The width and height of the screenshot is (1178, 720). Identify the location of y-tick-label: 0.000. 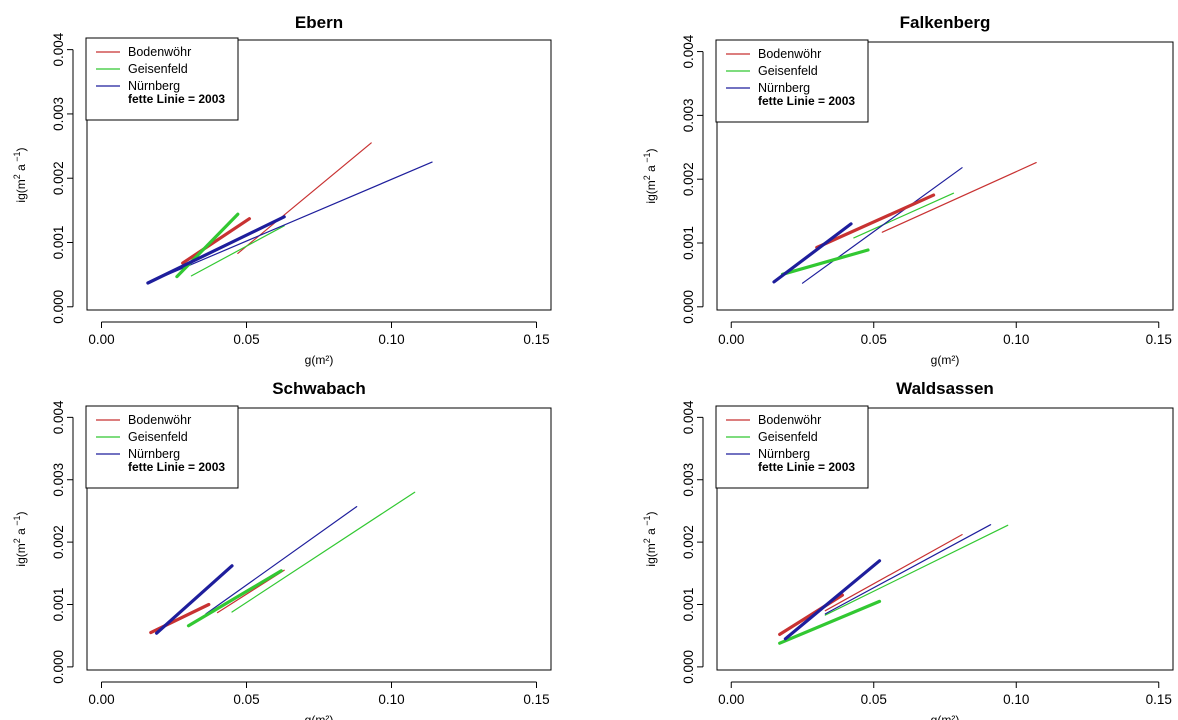
(58, 667).